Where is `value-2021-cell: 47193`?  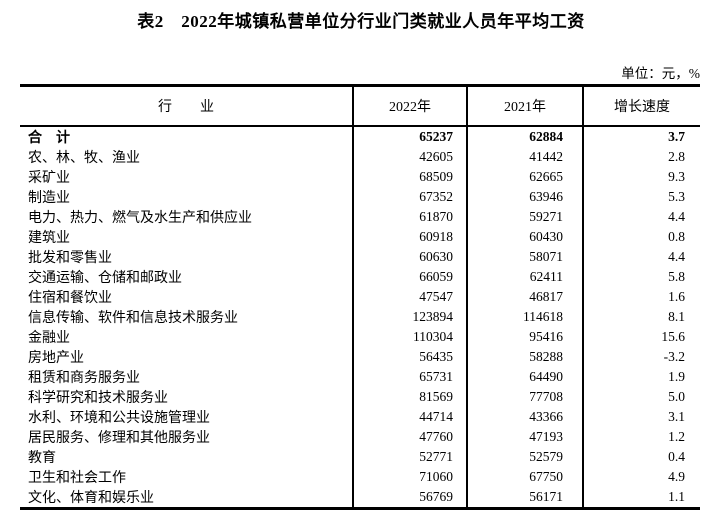
value-2021-cell: 47193 is located at coordinates (524, 437).